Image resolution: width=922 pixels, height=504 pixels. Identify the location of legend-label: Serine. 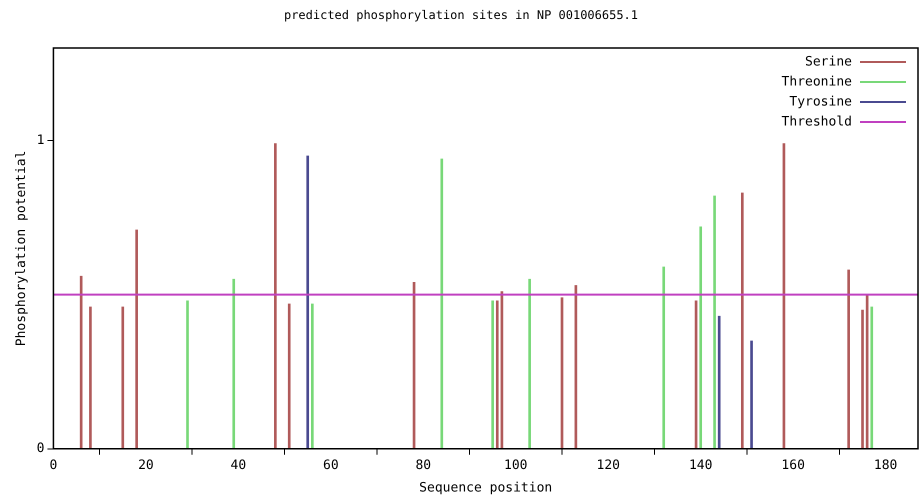
(828, 62).